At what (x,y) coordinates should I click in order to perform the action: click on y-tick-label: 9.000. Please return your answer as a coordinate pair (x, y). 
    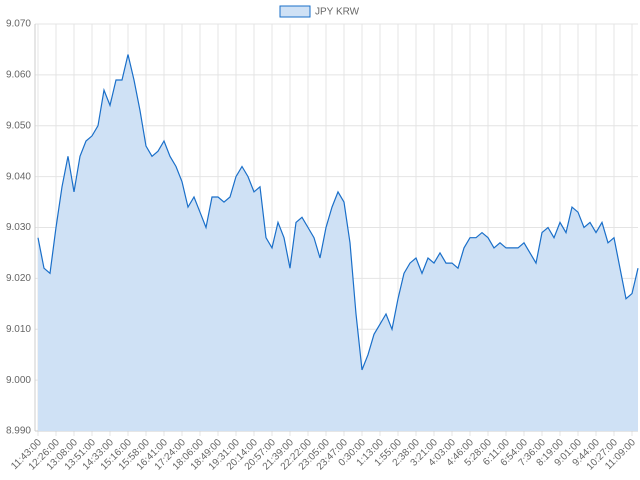
    Looking at the image, I should click on (18, 380).